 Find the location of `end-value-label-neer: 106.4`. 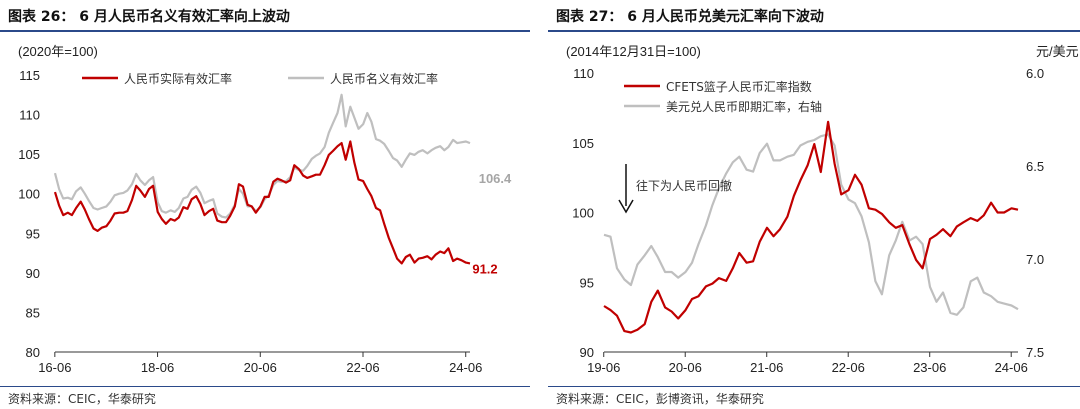

end-value-label-neer: 106.4 is located at coordinates (495, 178).